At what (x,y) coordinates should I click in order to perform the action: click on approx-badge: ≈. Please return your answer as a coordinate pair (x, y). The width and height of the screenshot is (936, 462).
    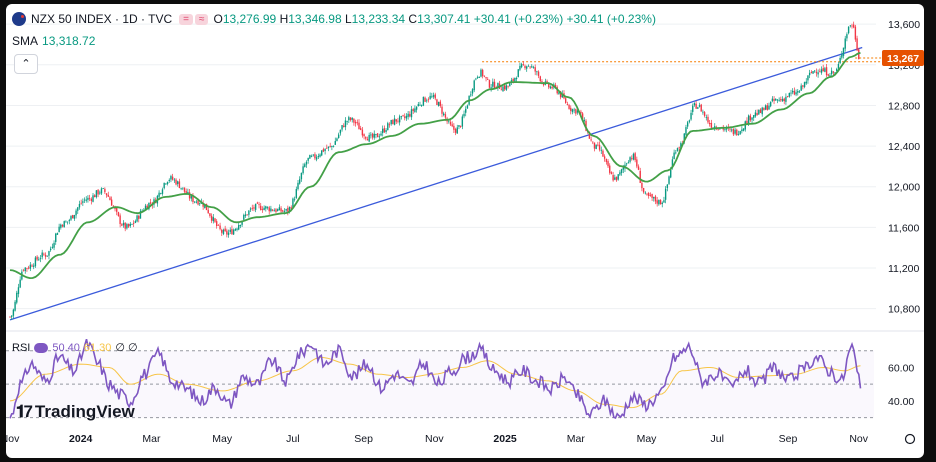
    Looking at the image, I should click on (201, 19).